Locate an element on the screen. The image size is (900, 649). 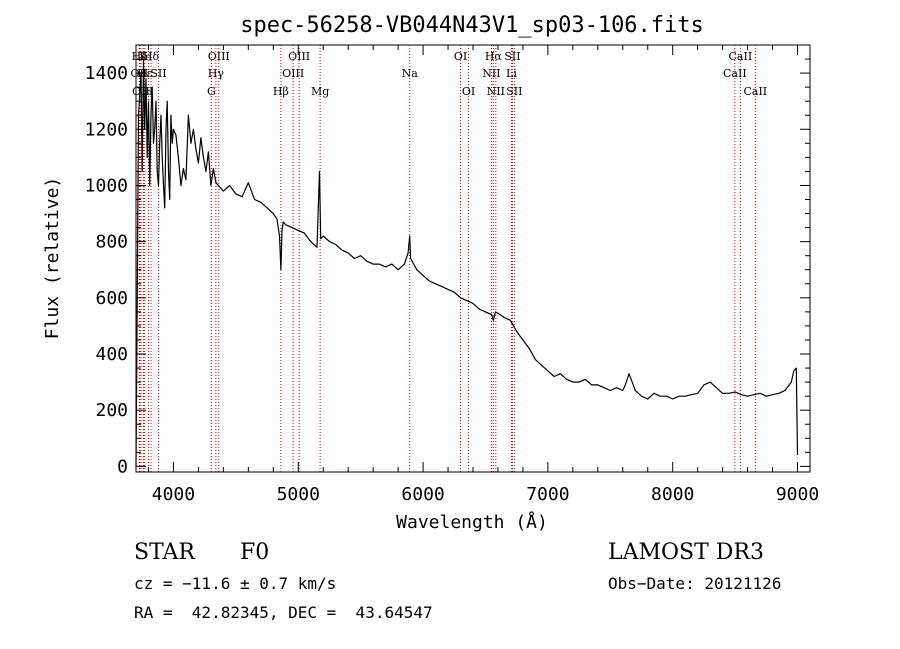
marker-label-15: Na is located at coordinates (410, 73).